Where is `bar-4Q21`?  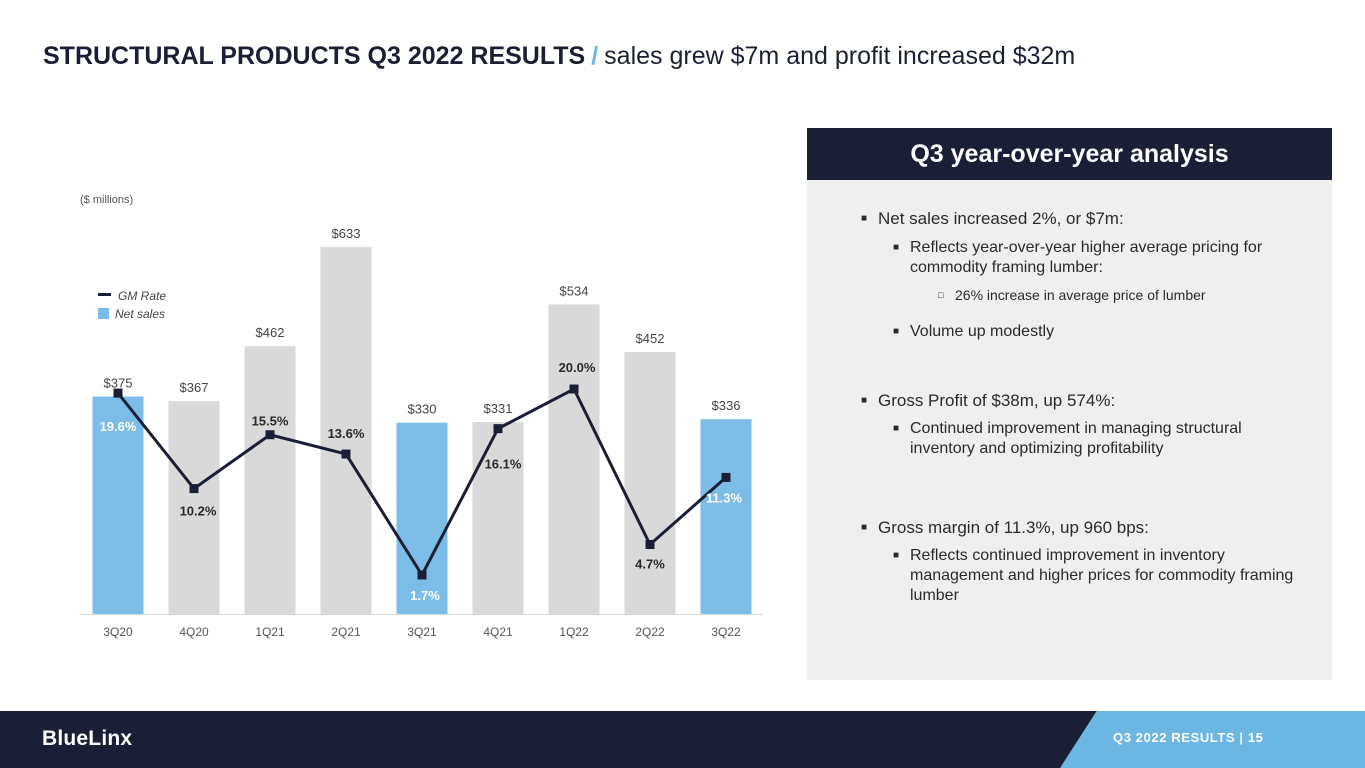 bar-4Q21 is located at coordinates (498, 518).